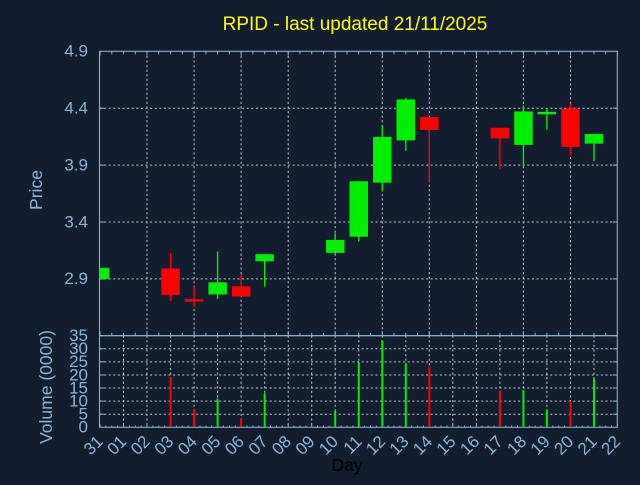 The width and height of the screenshot is (640, 485). I want to click on svg-text: 15, so click(78, 387).